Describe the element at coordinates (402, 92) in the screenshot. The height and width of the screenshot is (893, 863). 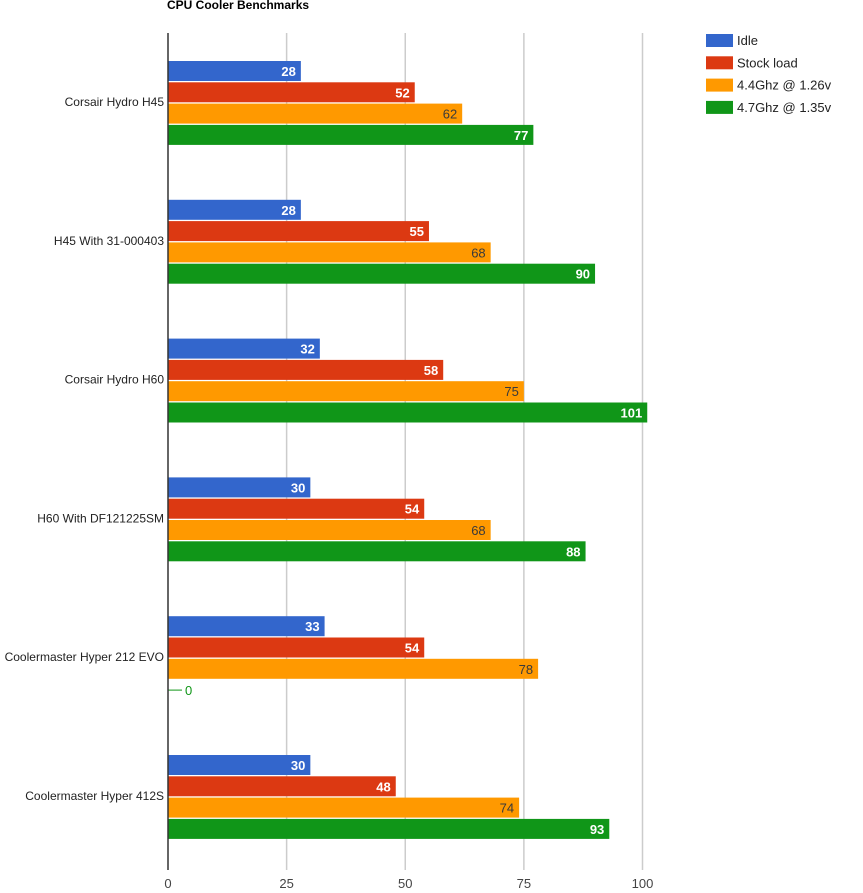
I see `data-label: 52` at that location.